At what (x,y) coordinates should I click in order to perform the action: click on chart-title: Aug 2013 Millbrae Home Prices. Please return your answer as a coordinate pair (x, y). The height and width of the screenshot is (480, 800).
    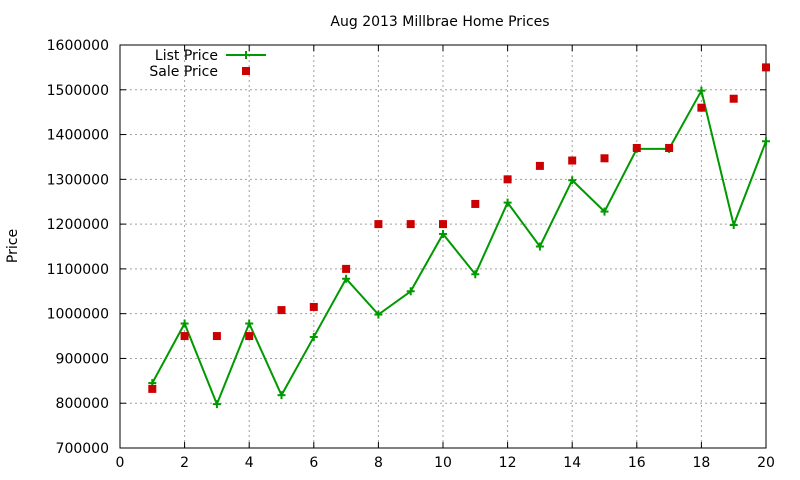
    Looking at the image, I should click on (439, 22).